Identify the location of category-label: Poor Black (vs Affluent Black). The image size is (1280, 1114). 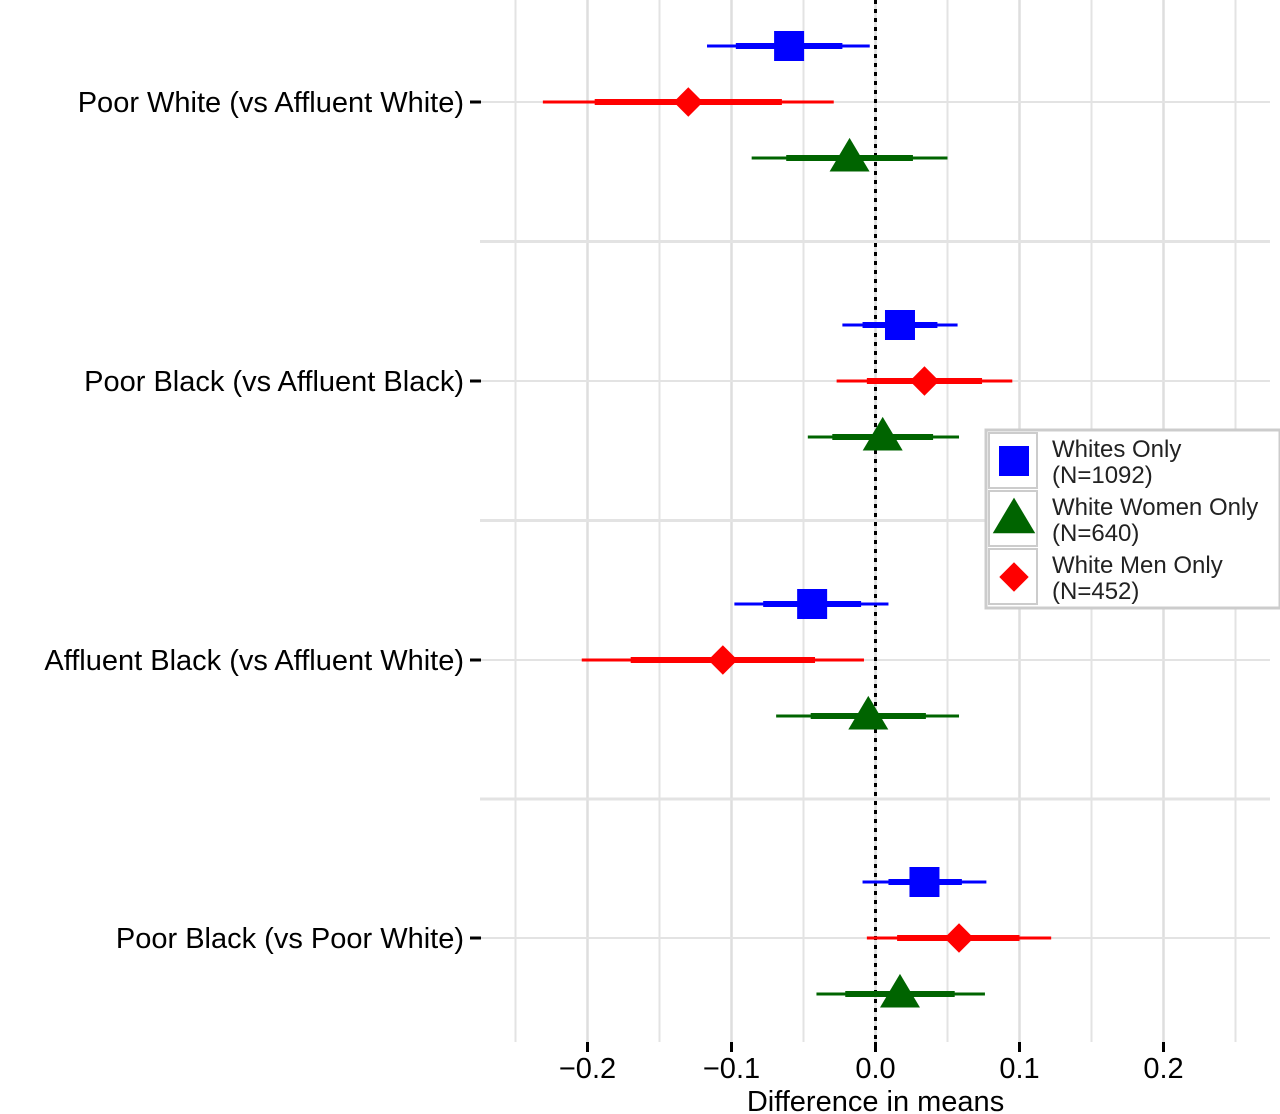
(274, 382).